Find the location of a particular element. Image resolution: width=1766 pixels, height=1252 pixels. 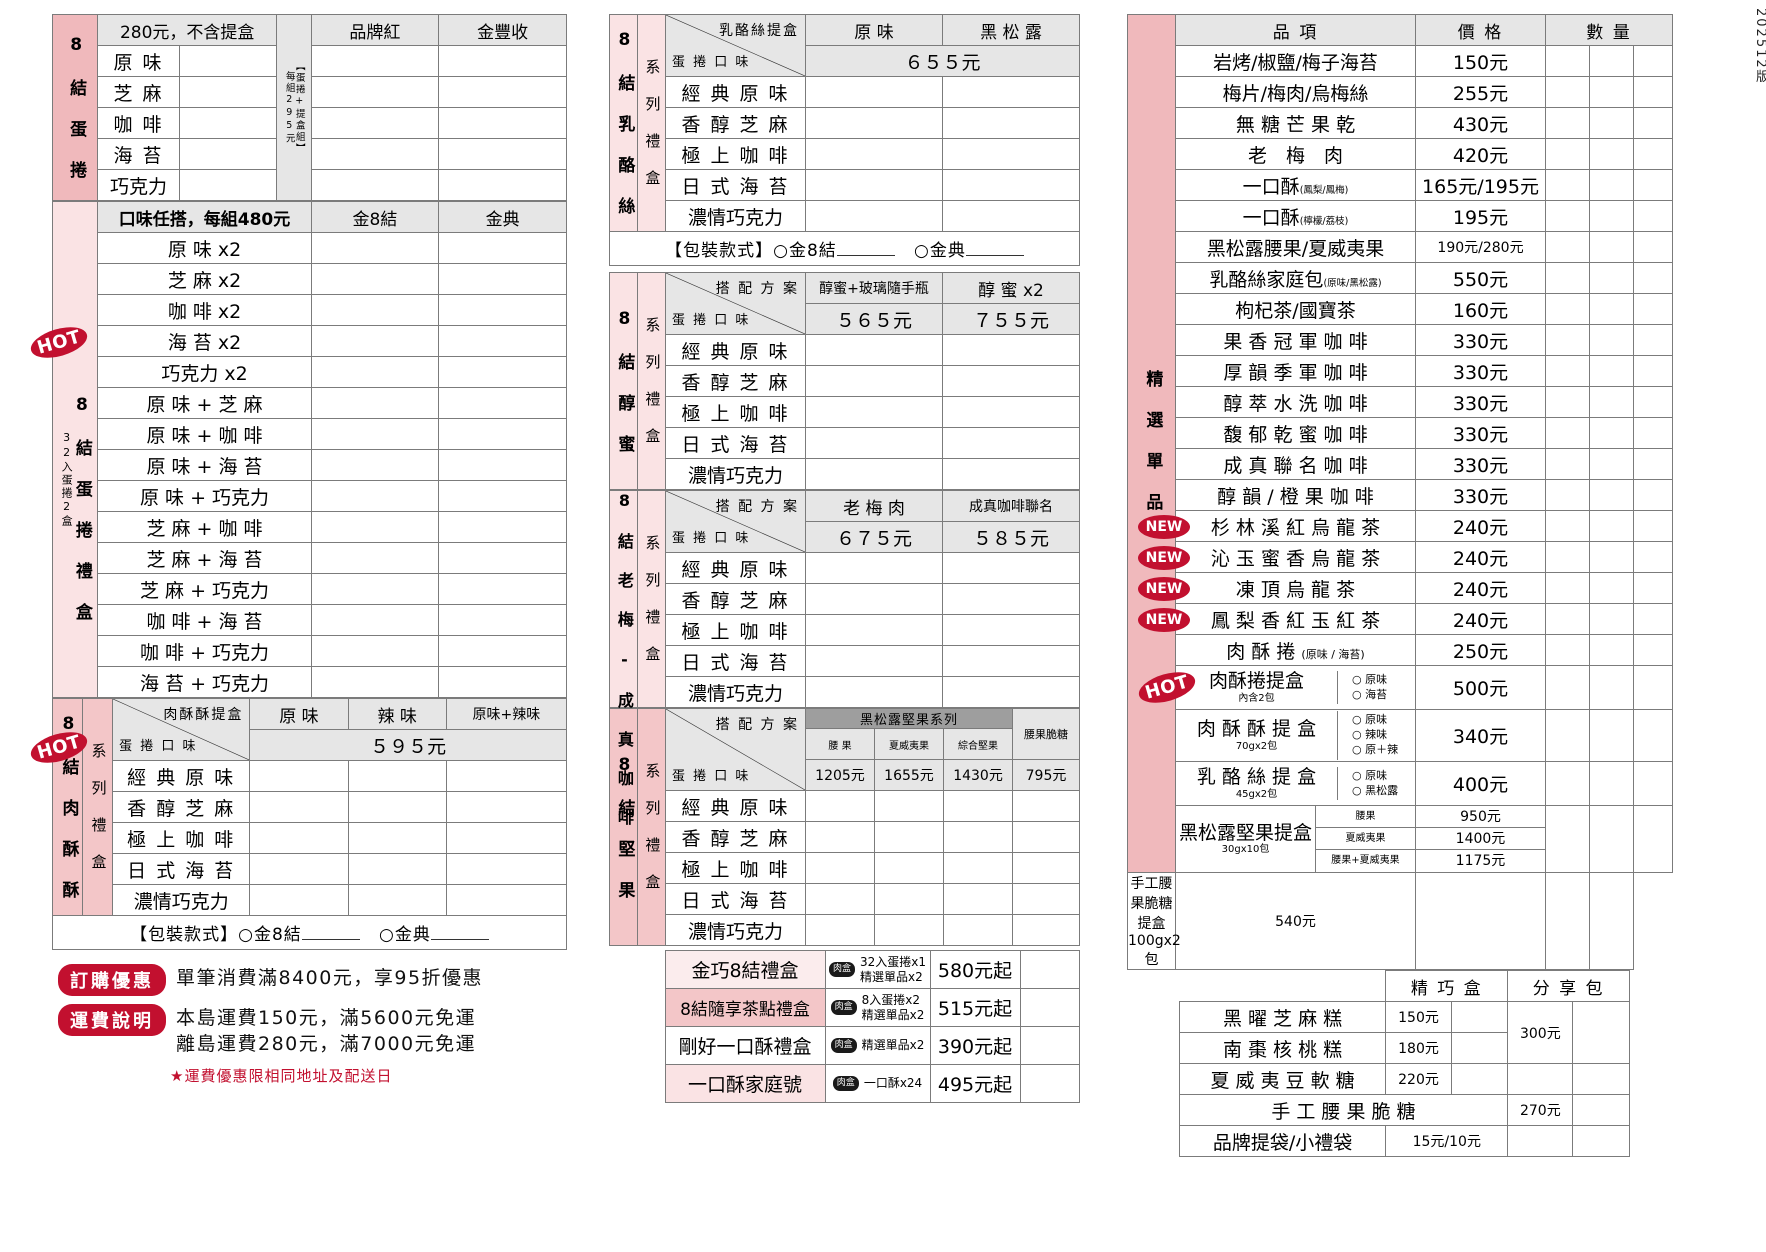

option-choice: ○ 黑松露 is located at coordinates (1375, 790).